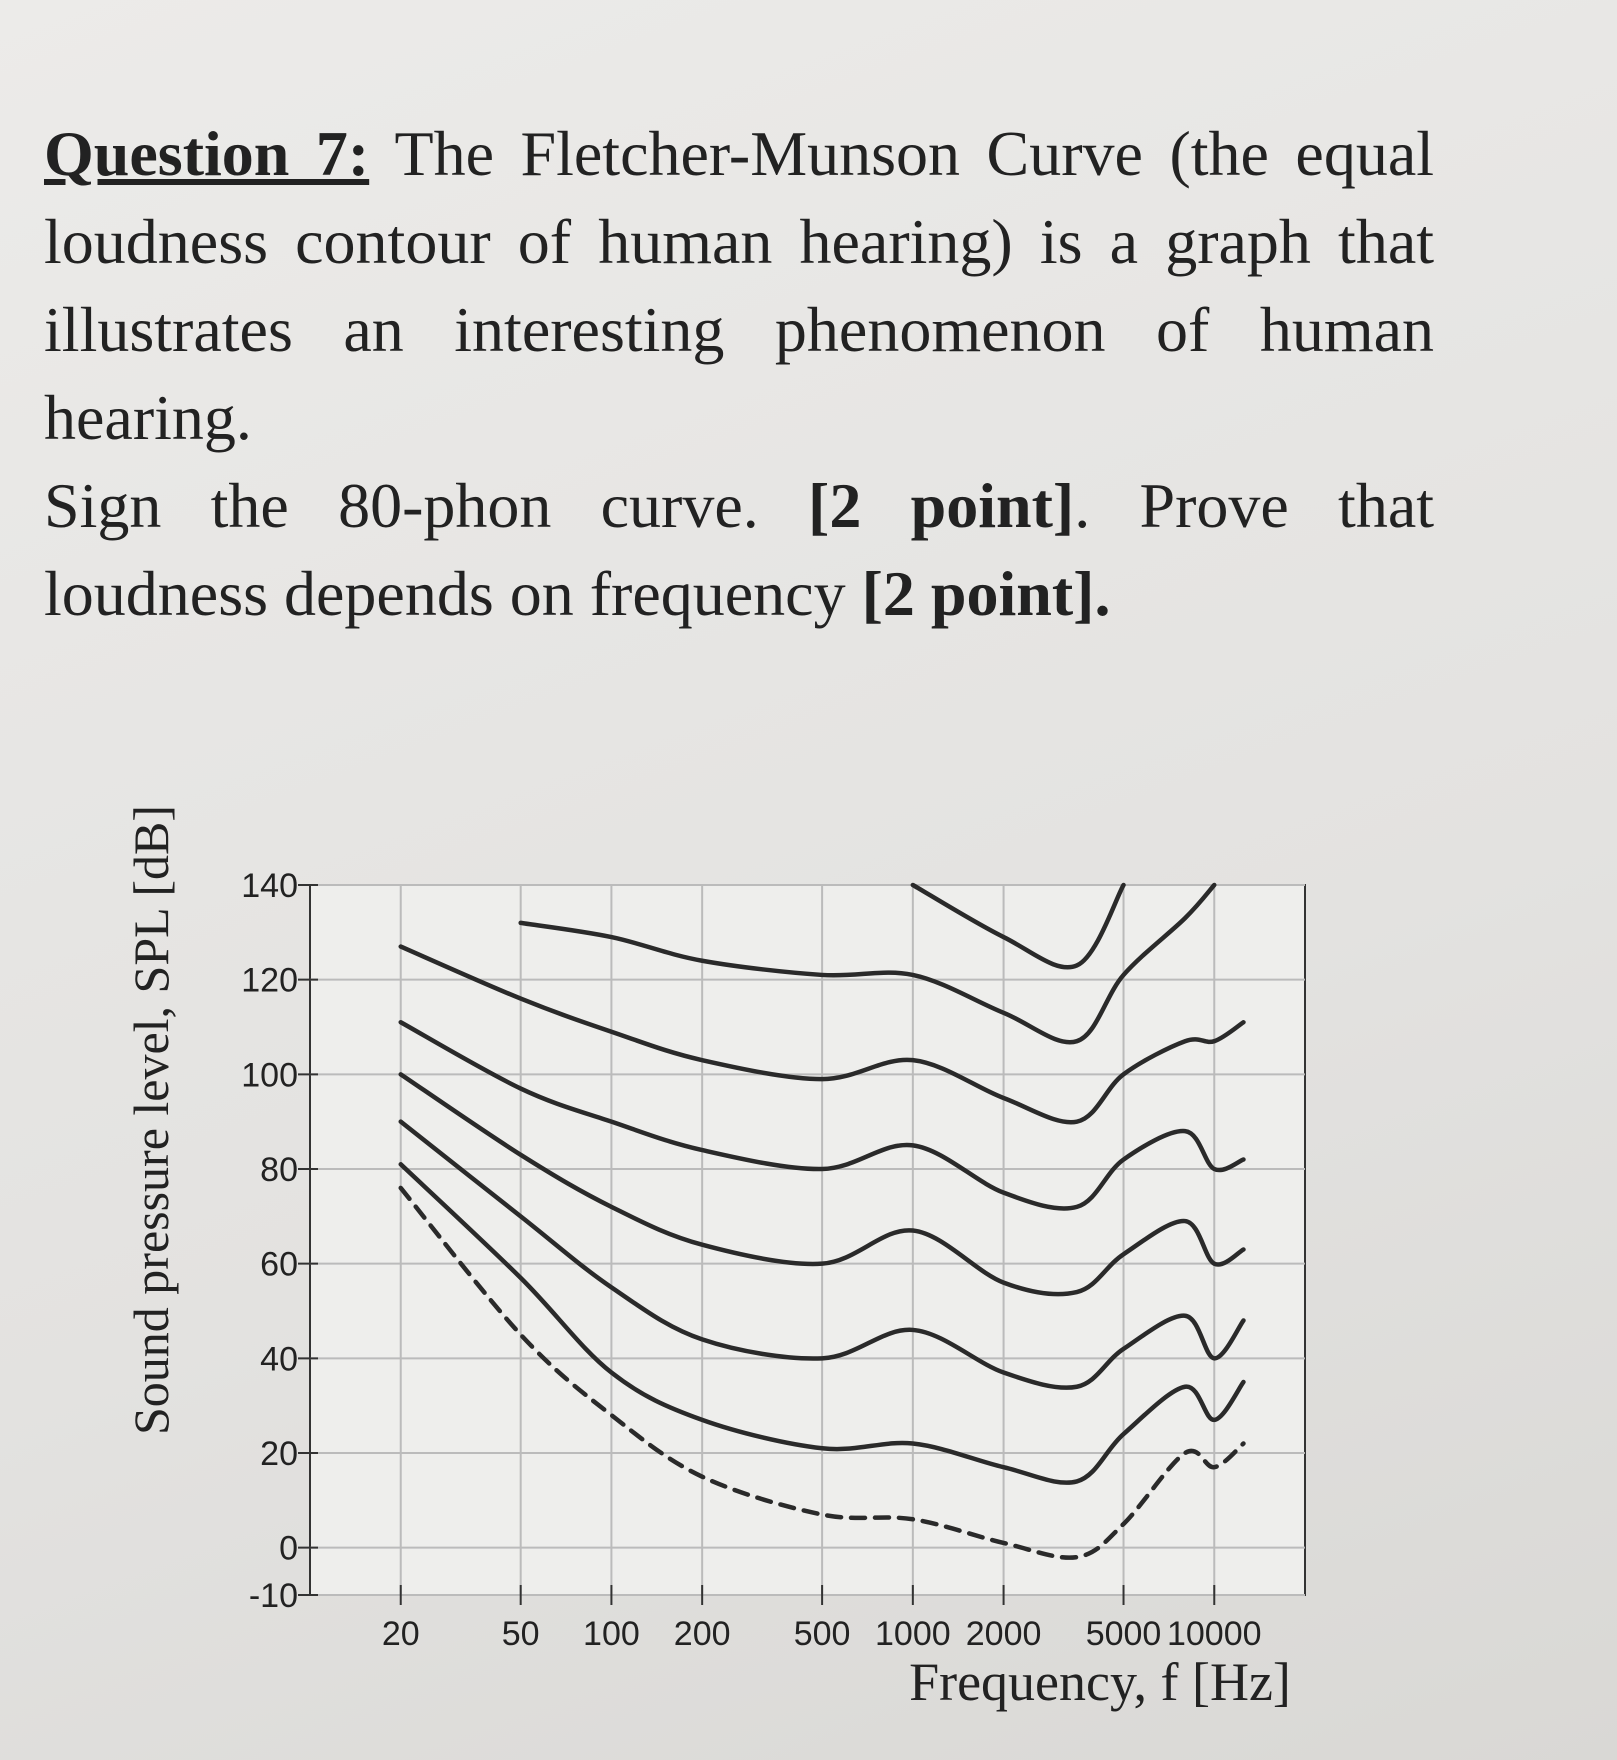  I want to click on x-tick-label: 1000, so click(913, 1634).